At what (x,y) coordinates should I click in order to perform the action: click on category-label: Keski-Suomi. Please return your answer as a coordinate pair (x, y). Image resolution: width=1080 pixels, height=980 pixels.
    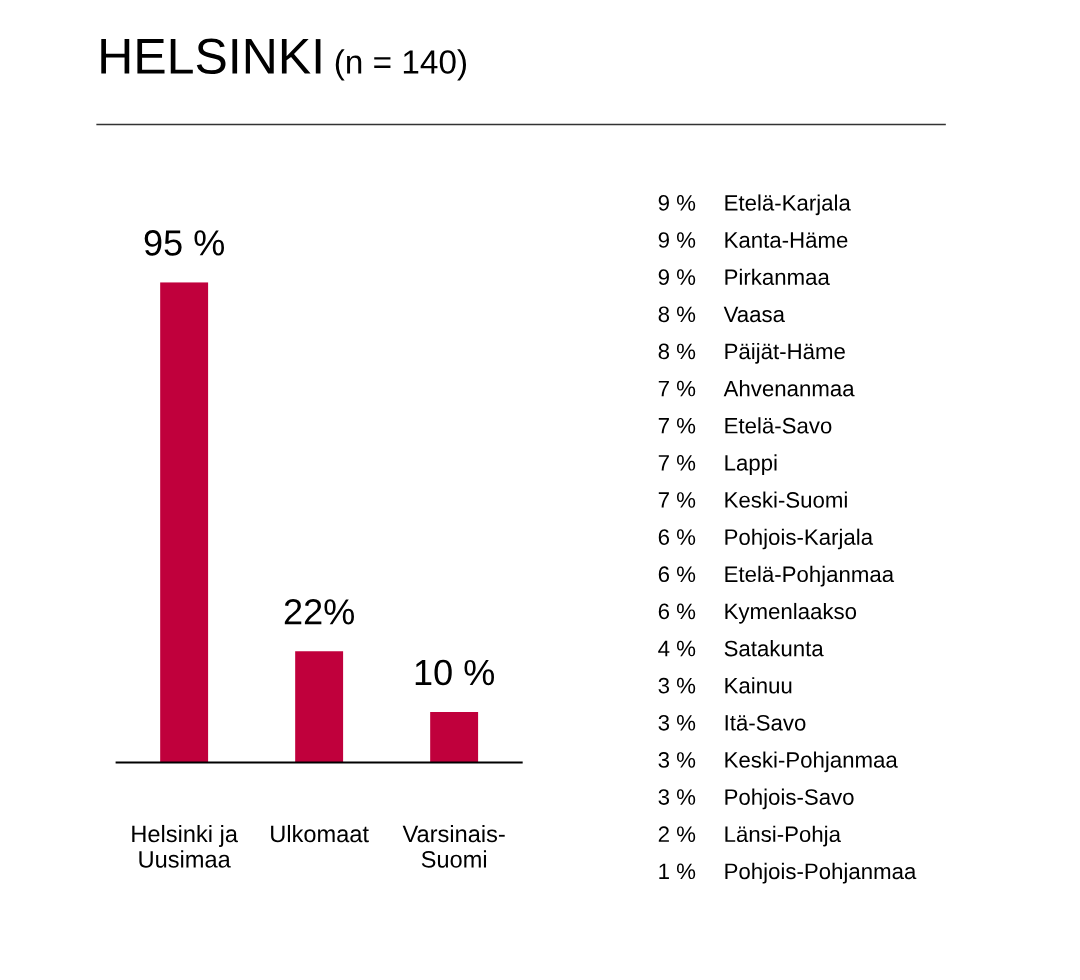
    Looking at the image, I should click on (786, 499).